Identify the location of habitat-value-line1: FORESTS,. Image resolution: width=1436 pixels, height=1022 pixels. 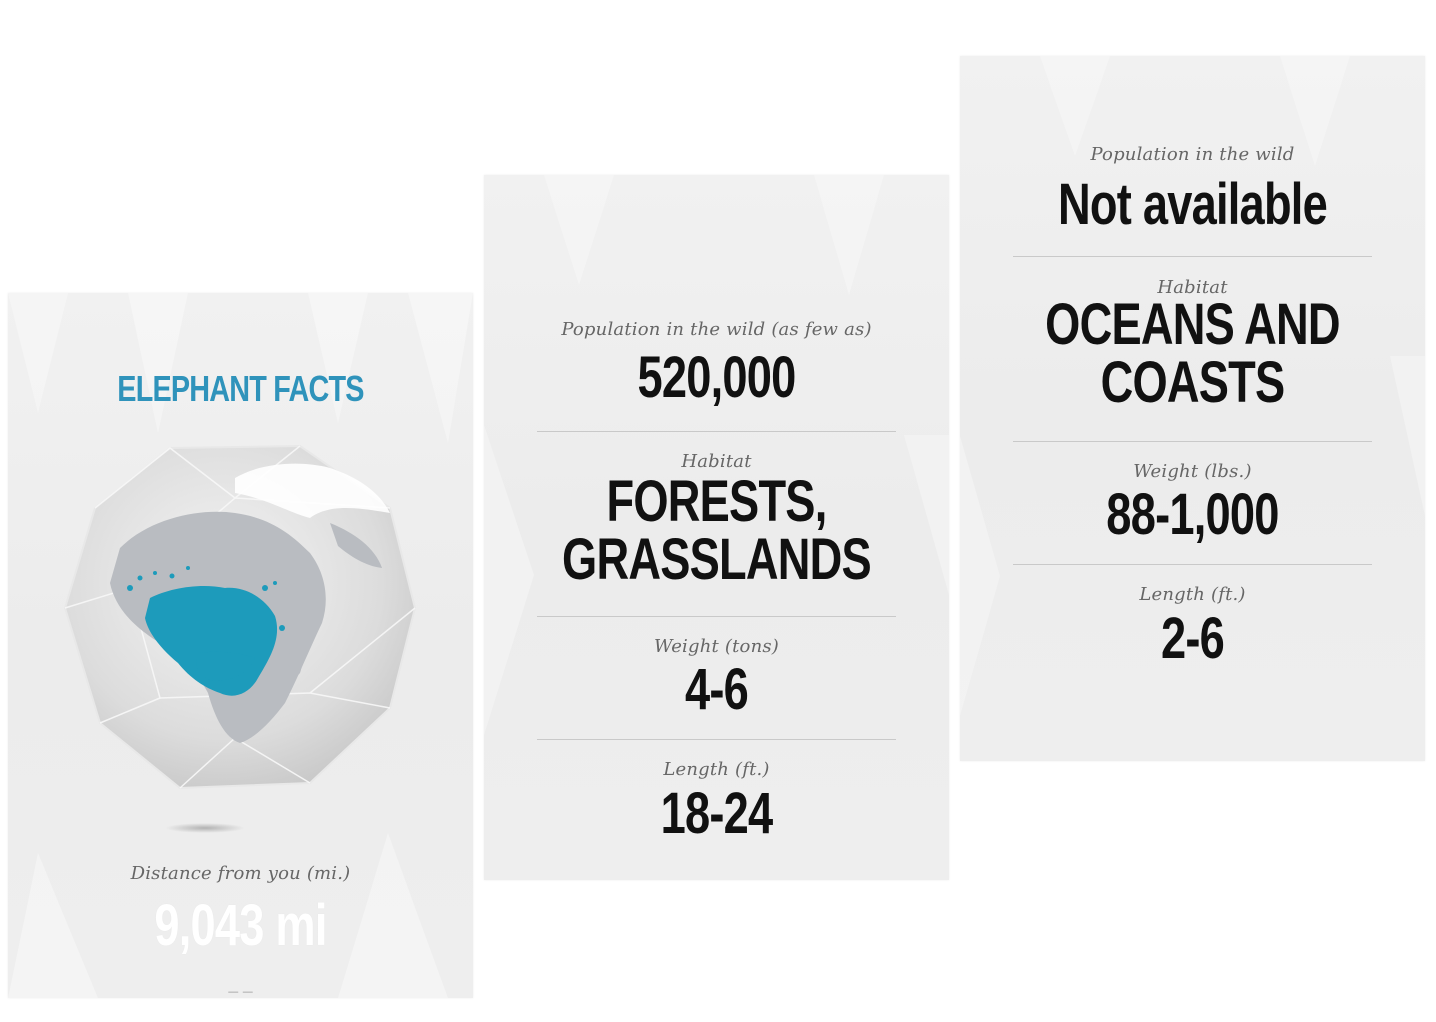
(717, 501).